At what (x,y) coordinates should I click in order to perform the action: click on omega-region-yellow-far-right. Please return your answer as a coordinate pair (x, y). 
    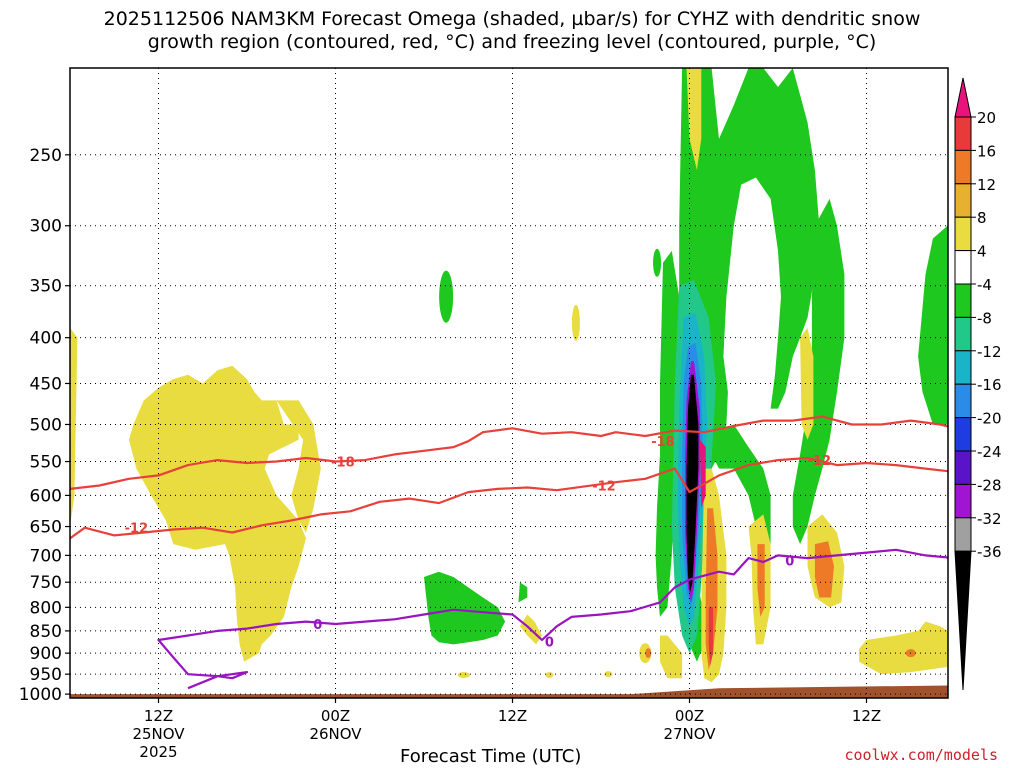
    Looking at the image, I should click on (903, 648).